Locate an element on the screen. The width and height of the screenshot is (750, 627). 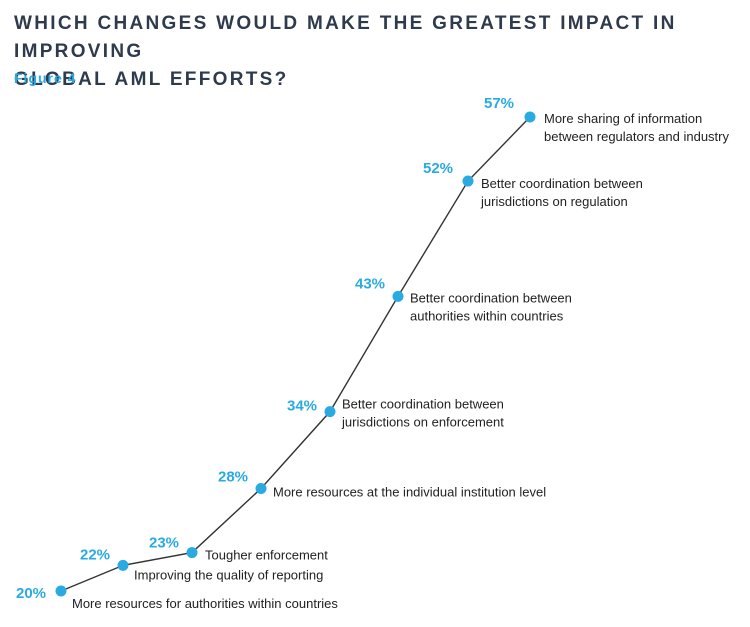
value-label-4: 28% is located at coordinates (233, 477).